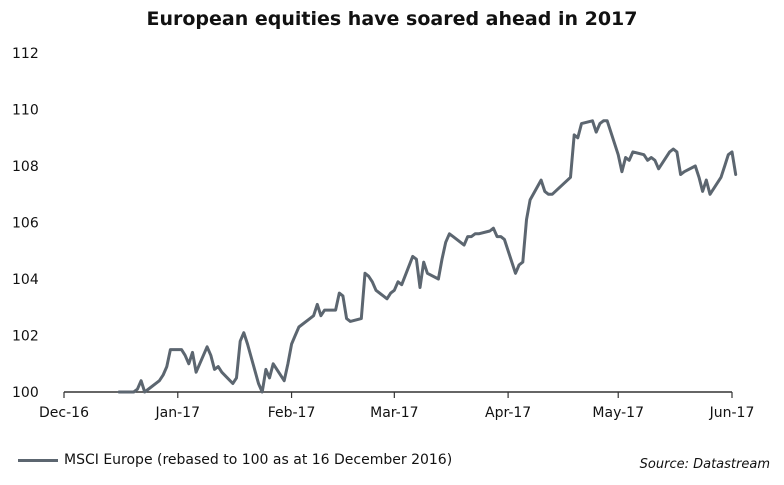  I want to click on y-tick-label: 102, so click(25, 337).